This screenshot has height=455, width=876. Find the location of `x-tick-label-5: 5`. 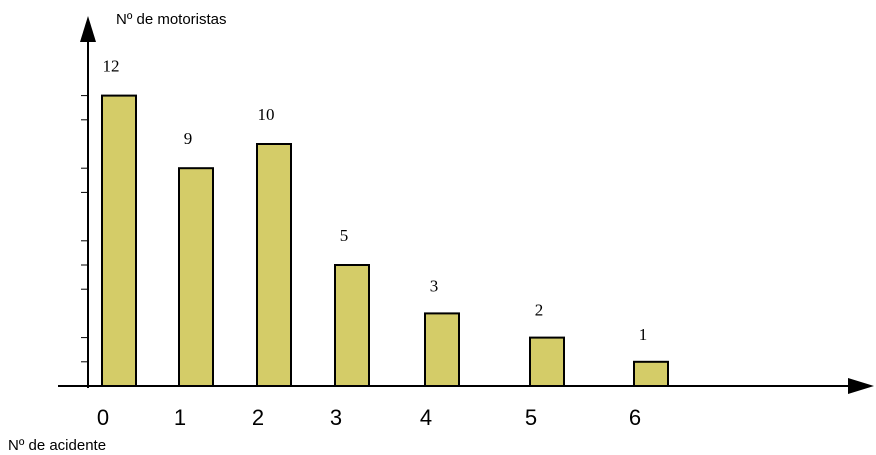

x-tick-label-5: 5 is located at coordinates (531, 417).